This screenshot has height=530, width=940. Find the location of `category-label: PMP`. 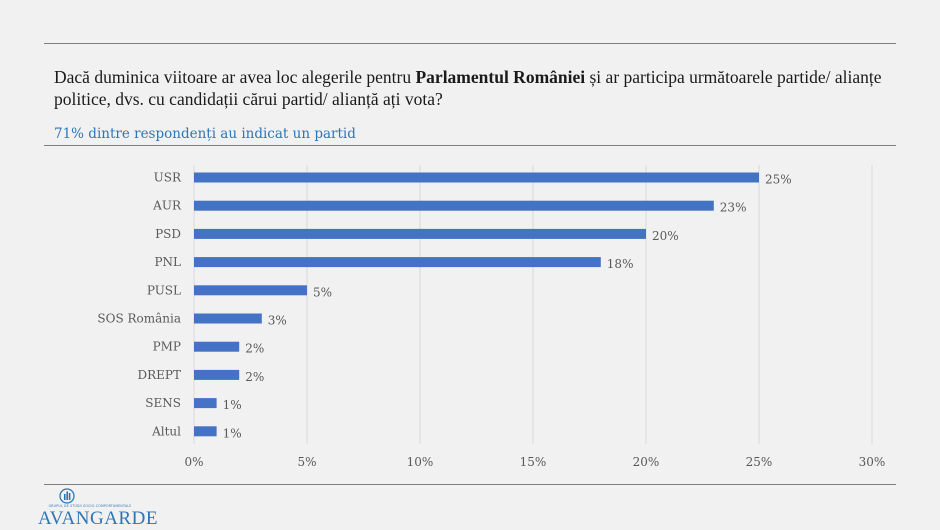

category-label: PMP is located at coordinates (167, 347).